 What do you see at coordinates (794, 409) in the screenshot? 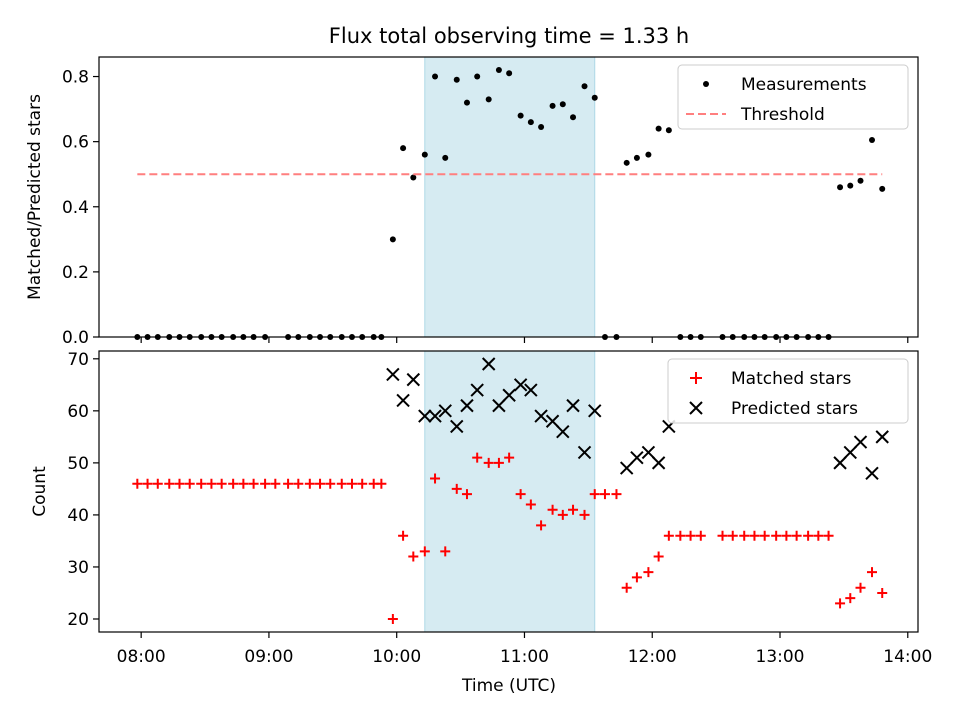
I see `legend-label: Predicted stars` at bounding box center [794, 409].